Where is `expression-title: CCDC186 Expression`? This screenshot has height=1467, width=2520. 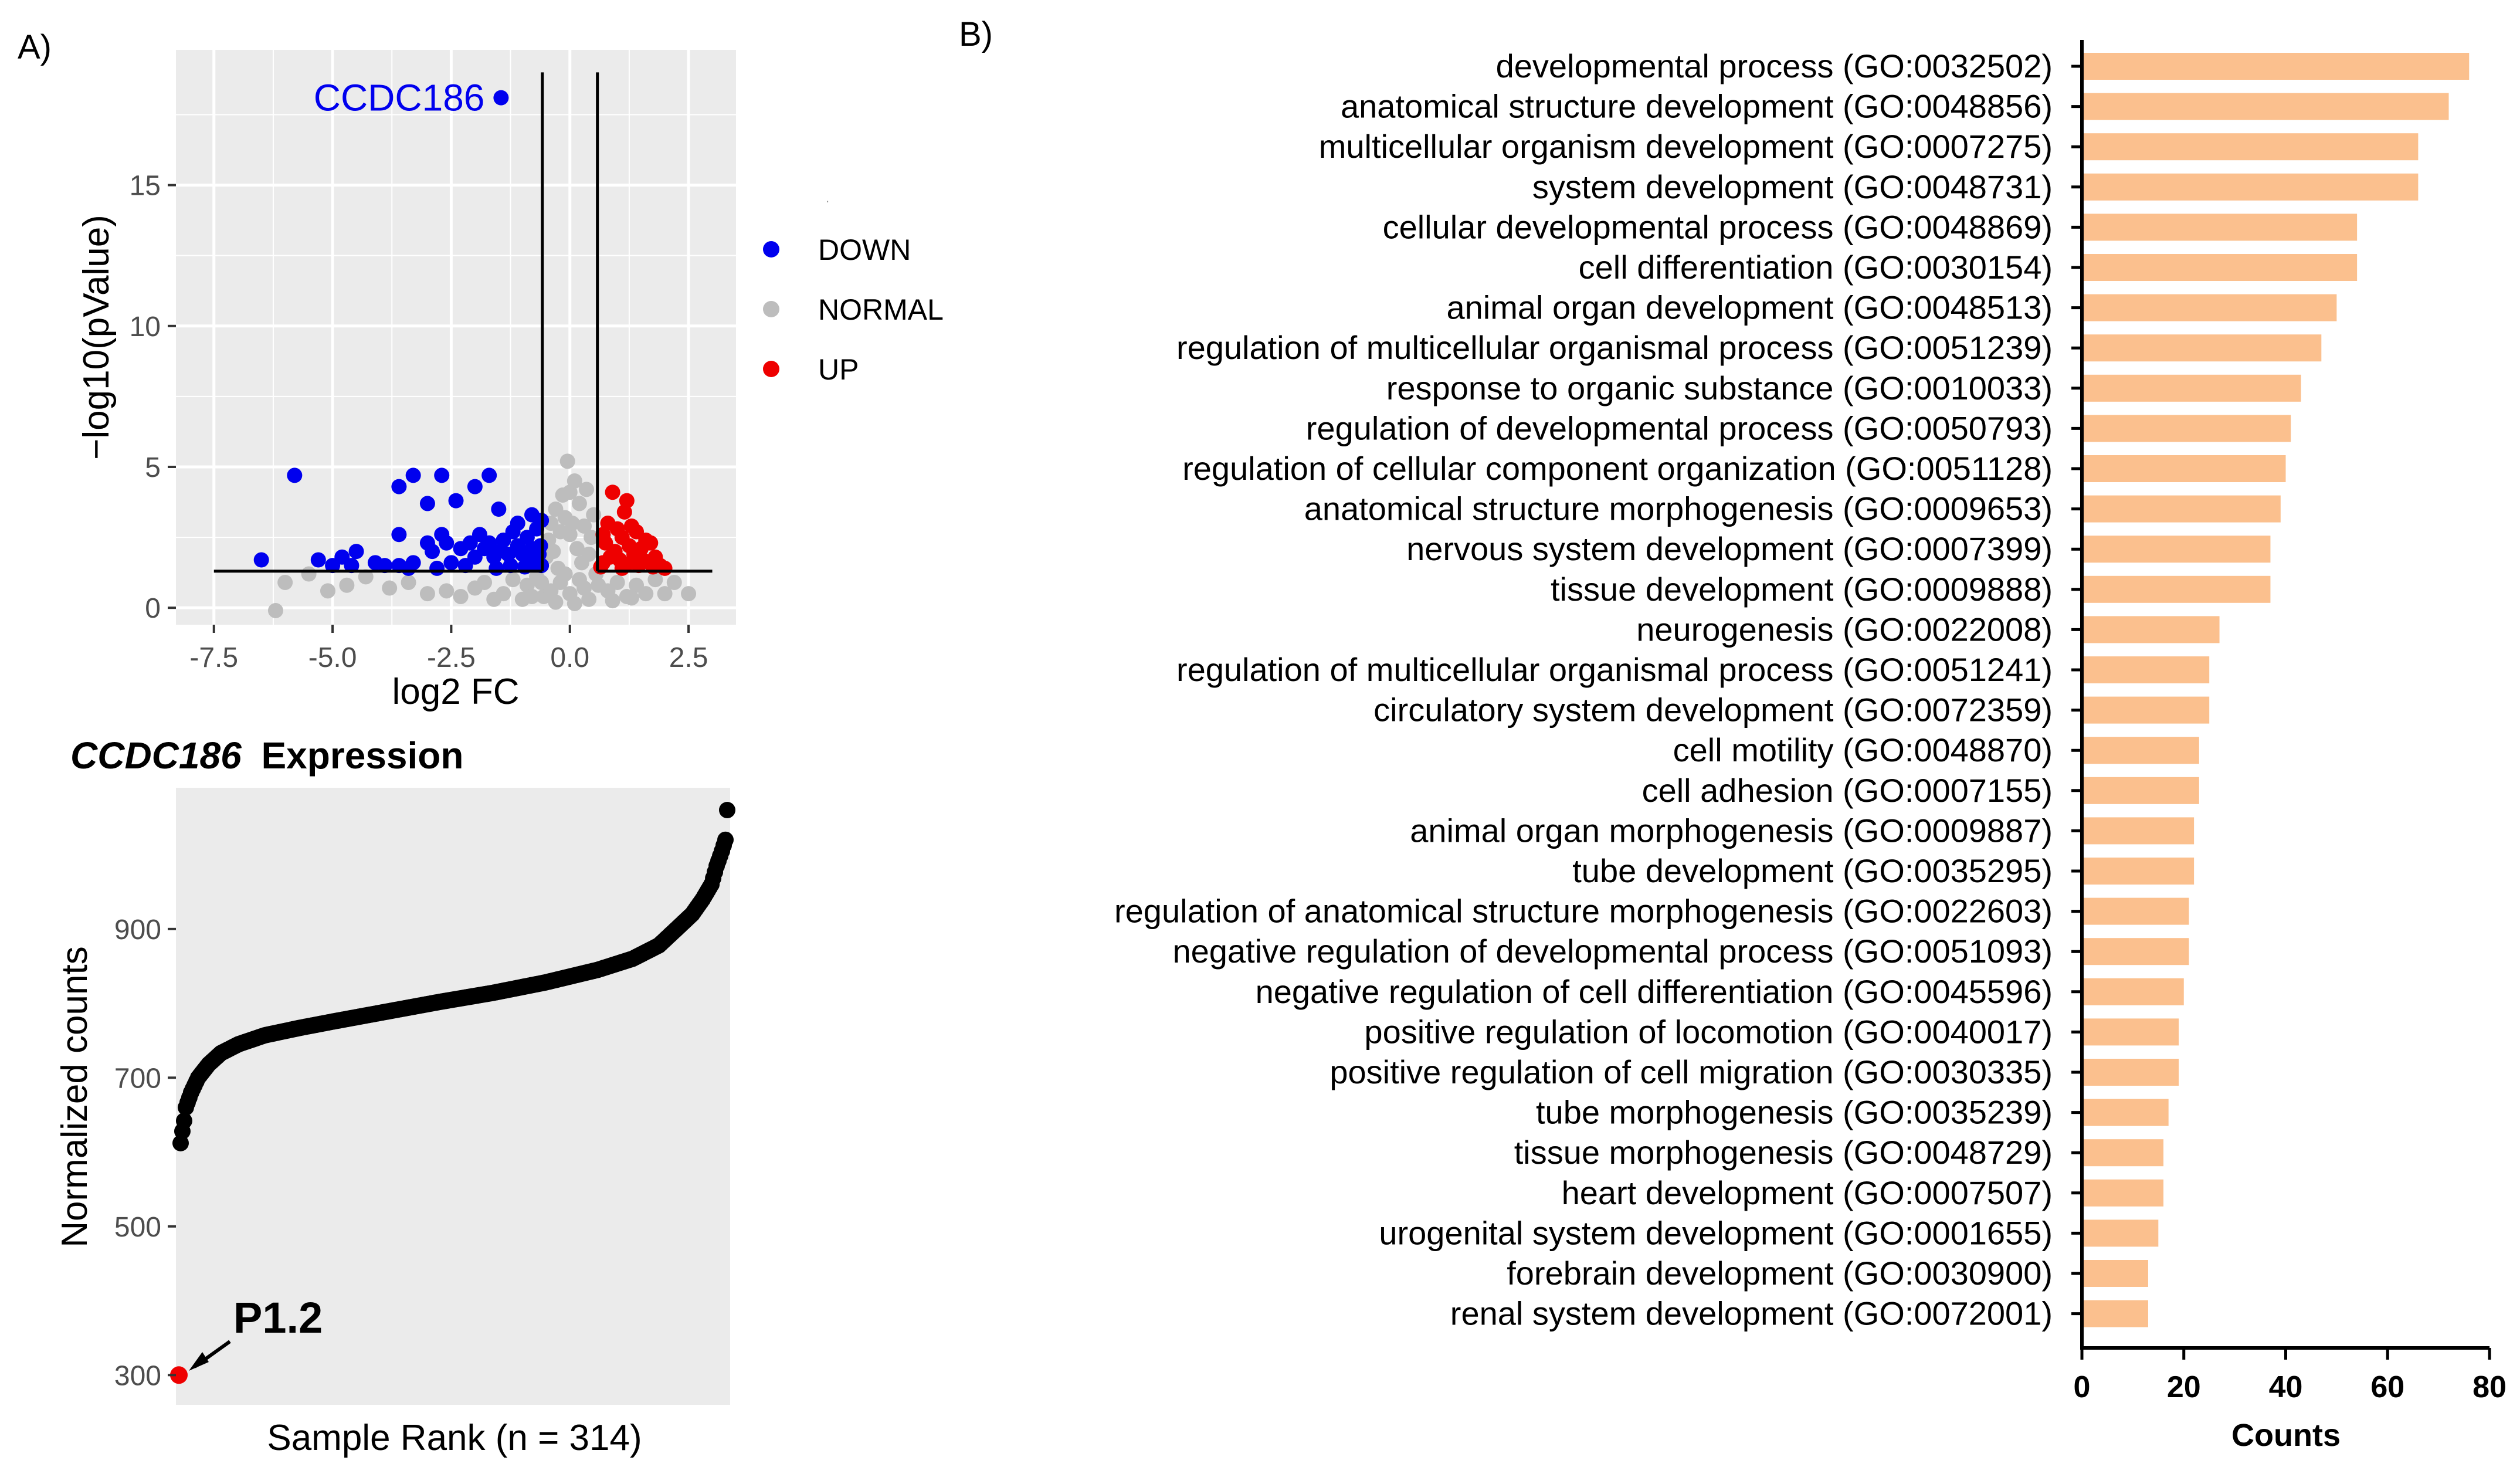 expression-title: CCDC186 Expression is located at coordinates (266, 755).